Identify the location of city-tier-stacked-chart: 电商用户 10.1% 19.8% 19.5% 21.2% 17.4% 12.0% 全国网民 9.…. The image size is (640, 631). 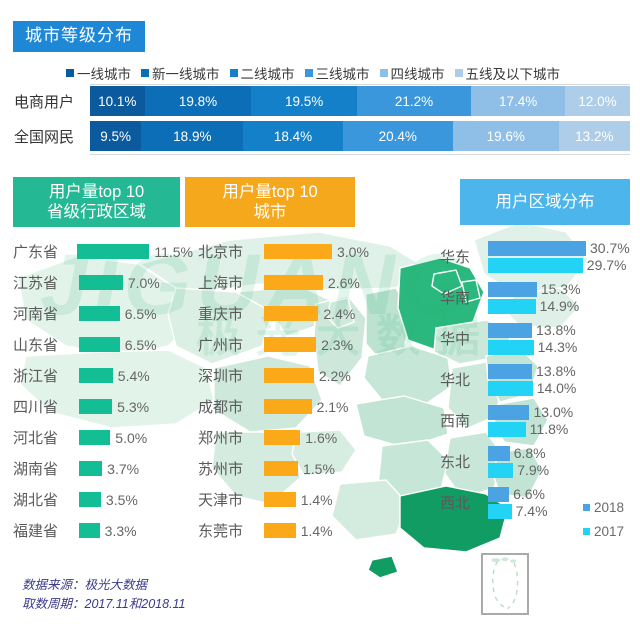
(320, 121).